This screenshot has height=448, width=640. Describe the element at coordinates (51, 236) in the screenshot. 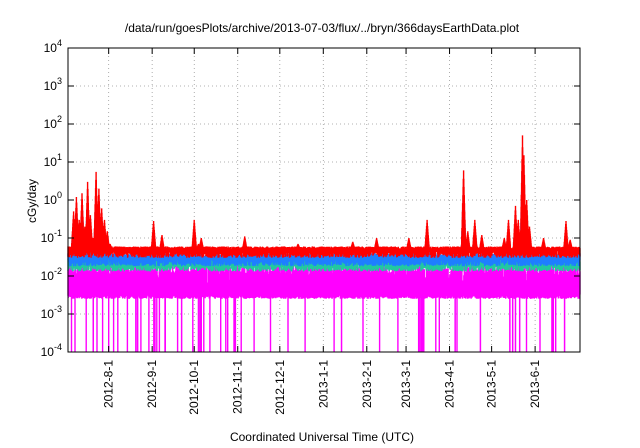

I see `y-tick-label: 10⁻¹` at that location.